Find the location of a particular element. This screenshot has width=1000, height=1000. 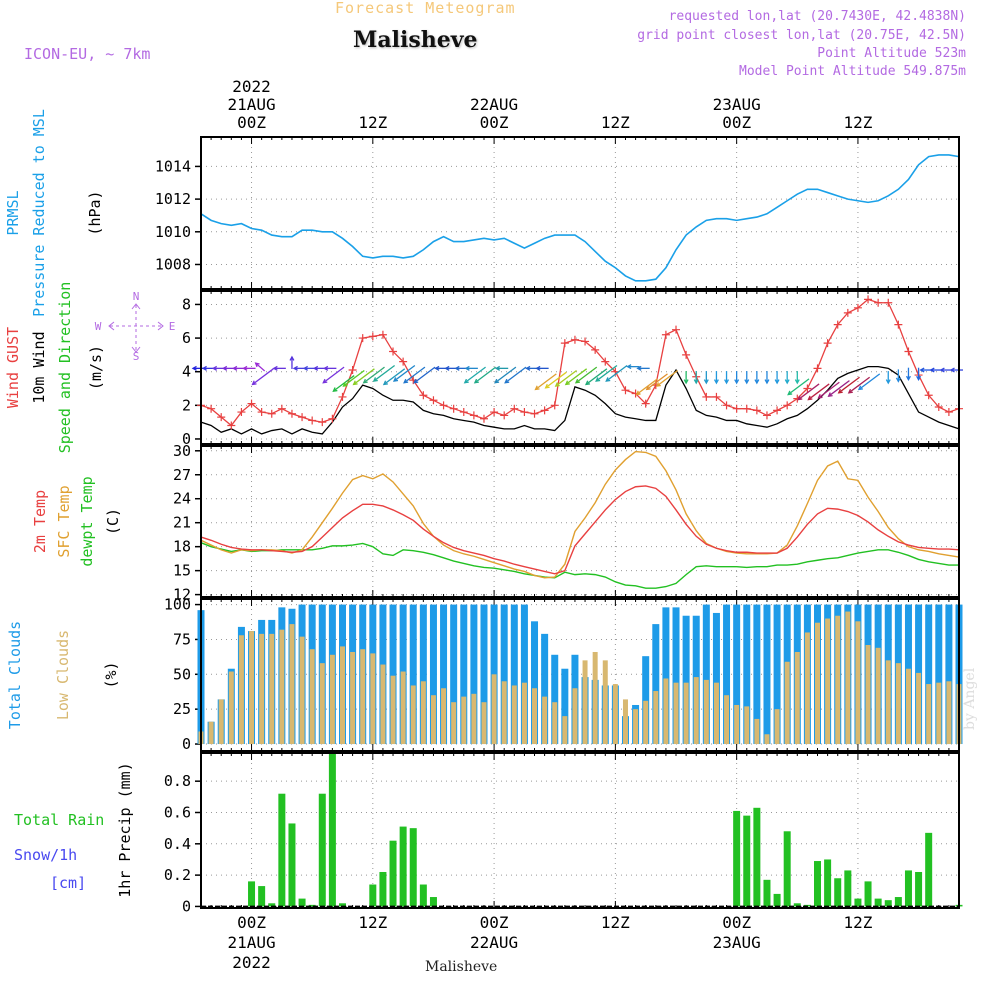

top-time-label: 2022 is located at coordinates (251, 86).